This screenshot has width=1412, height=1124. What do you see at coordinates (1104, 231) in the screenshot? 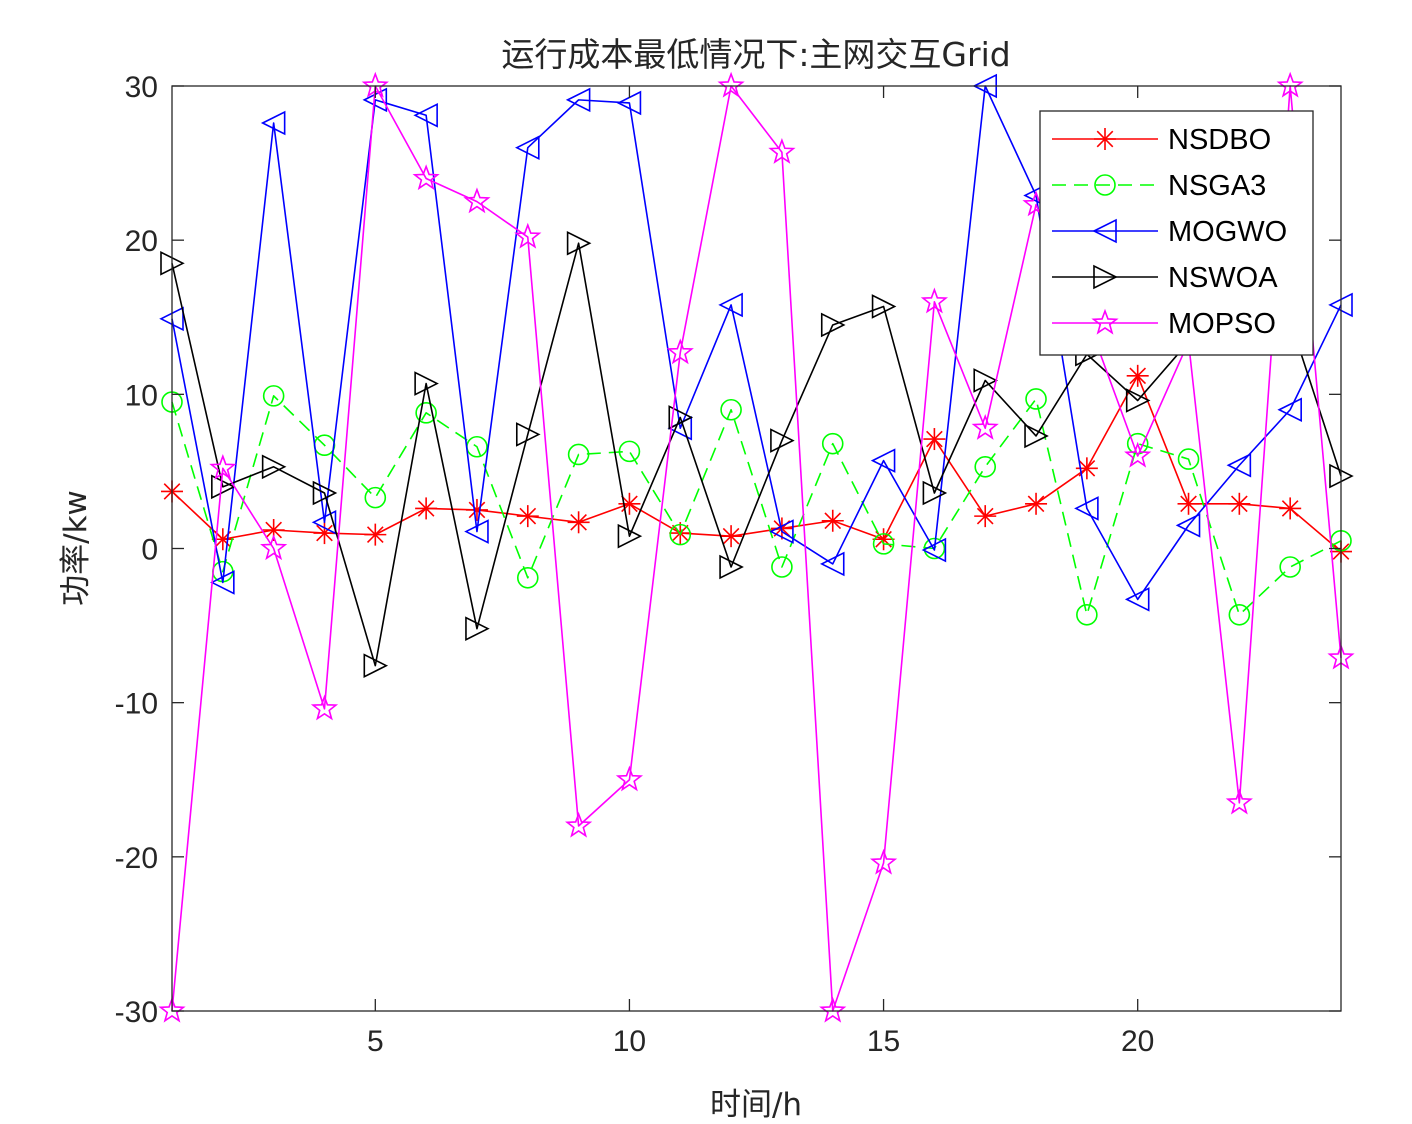
I see `legend-marker-mogwo` at bounding box center [1104, 231].